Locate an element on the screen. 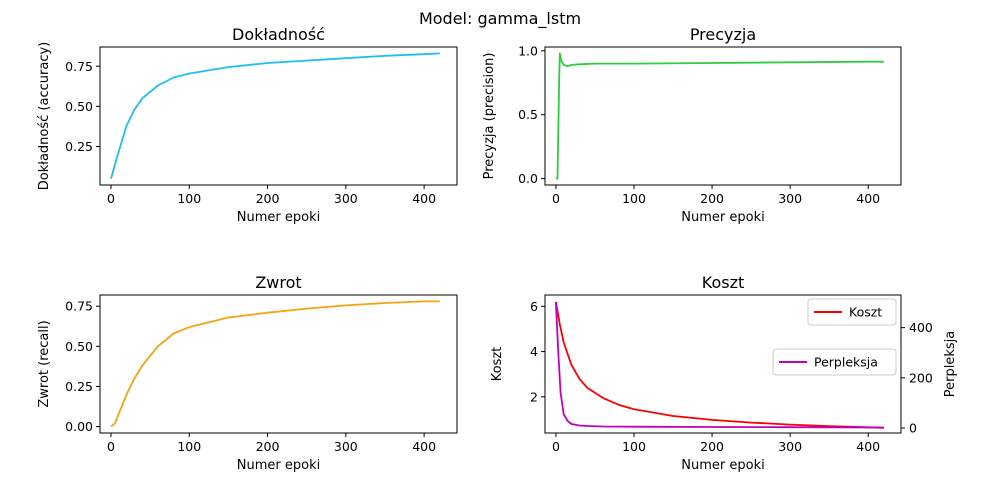 This screenshot has height=480, width=1000. accuracy-y-axis-label: Dokładność (accuracy) is located at coordinates (44, 116).